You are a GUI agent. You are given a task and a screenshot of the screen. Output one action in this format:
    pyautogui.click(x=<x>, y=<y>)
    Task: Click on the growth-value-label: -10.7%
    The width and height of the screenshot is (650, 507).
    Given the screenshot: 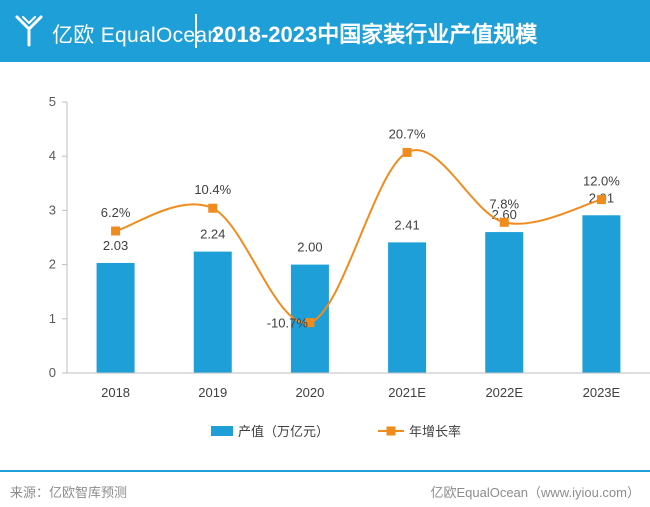 What is the action you would take?
    pyautogui.click(x=288, y=323)
    